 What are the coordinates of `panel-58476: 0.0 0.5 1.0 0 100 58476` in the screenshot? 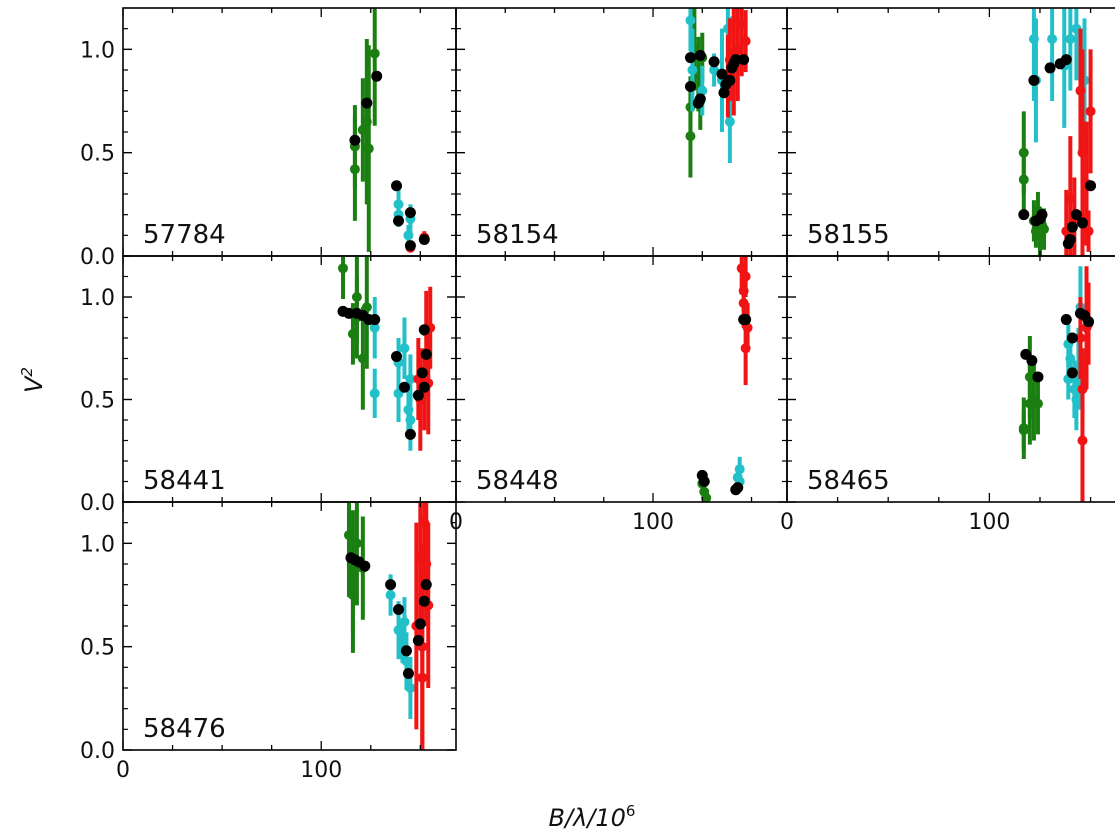 It's located at (268, 642).